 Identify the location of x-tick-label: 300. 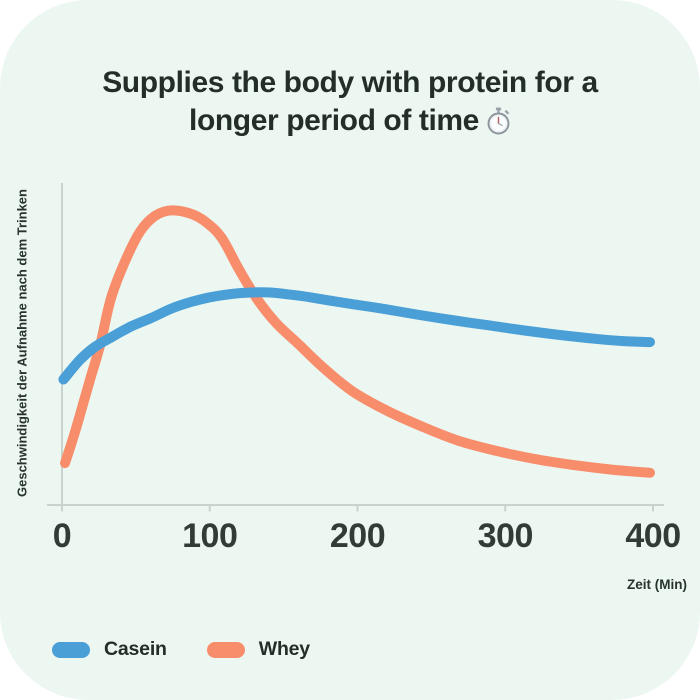
(505, 536).